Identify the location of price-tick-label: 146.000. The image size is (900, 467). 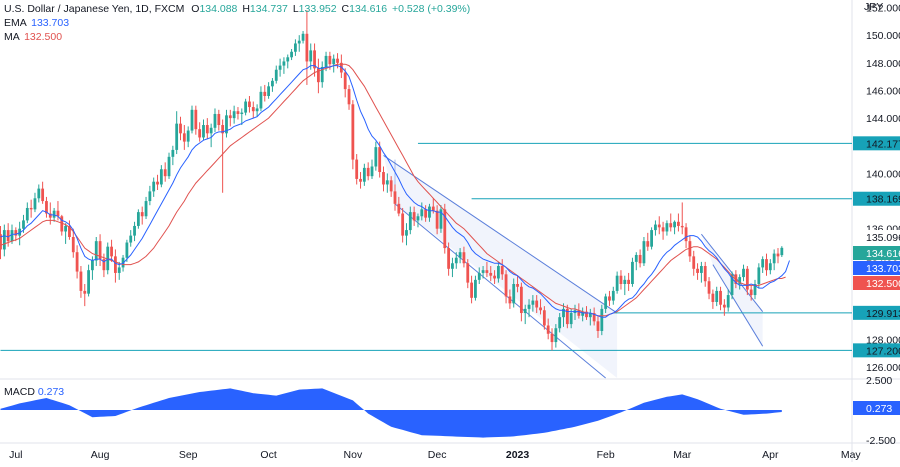
(883, 91).